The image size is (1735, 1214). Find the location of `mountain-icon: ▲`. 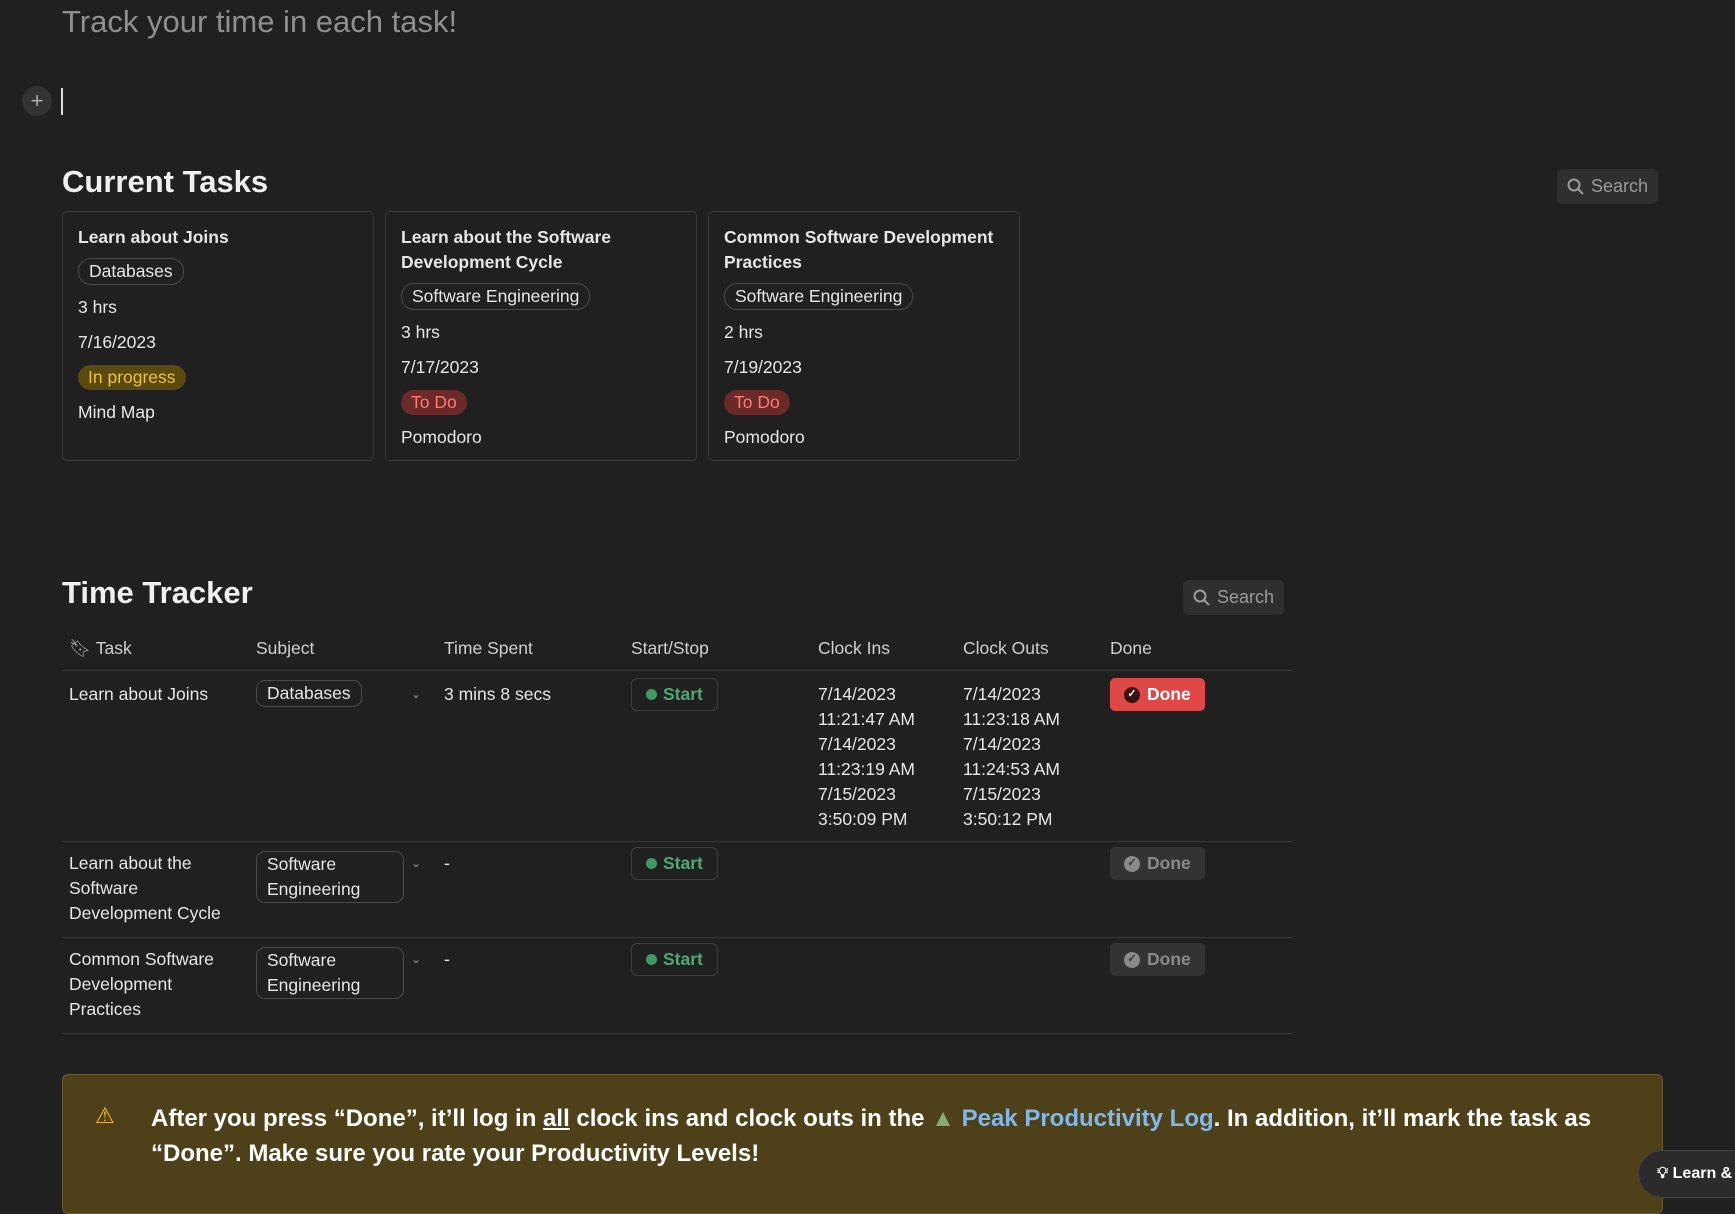

mountain-icon: ▲ is located at coordinates (943, 1118).